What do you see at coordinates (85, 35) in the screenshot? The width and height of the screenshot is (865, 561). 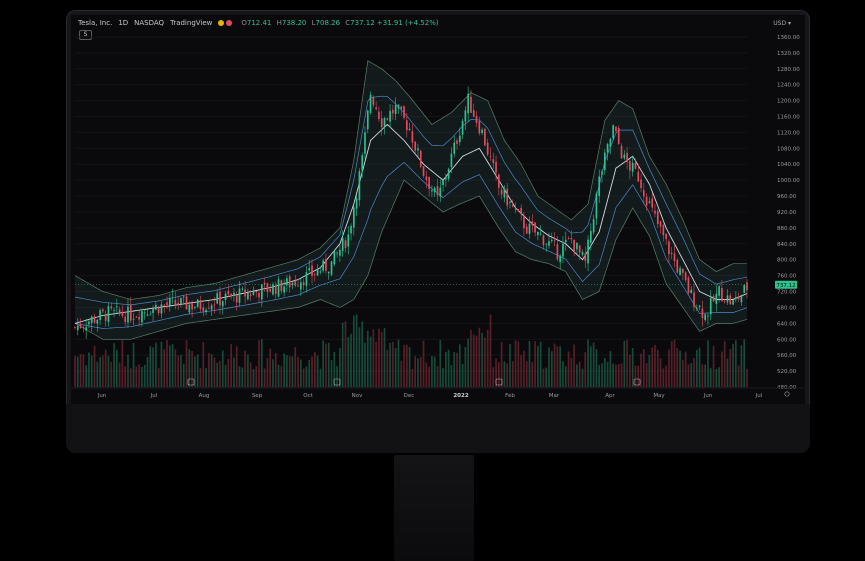 I see `s-toggle-button: S` at bounding box center [85, 35].